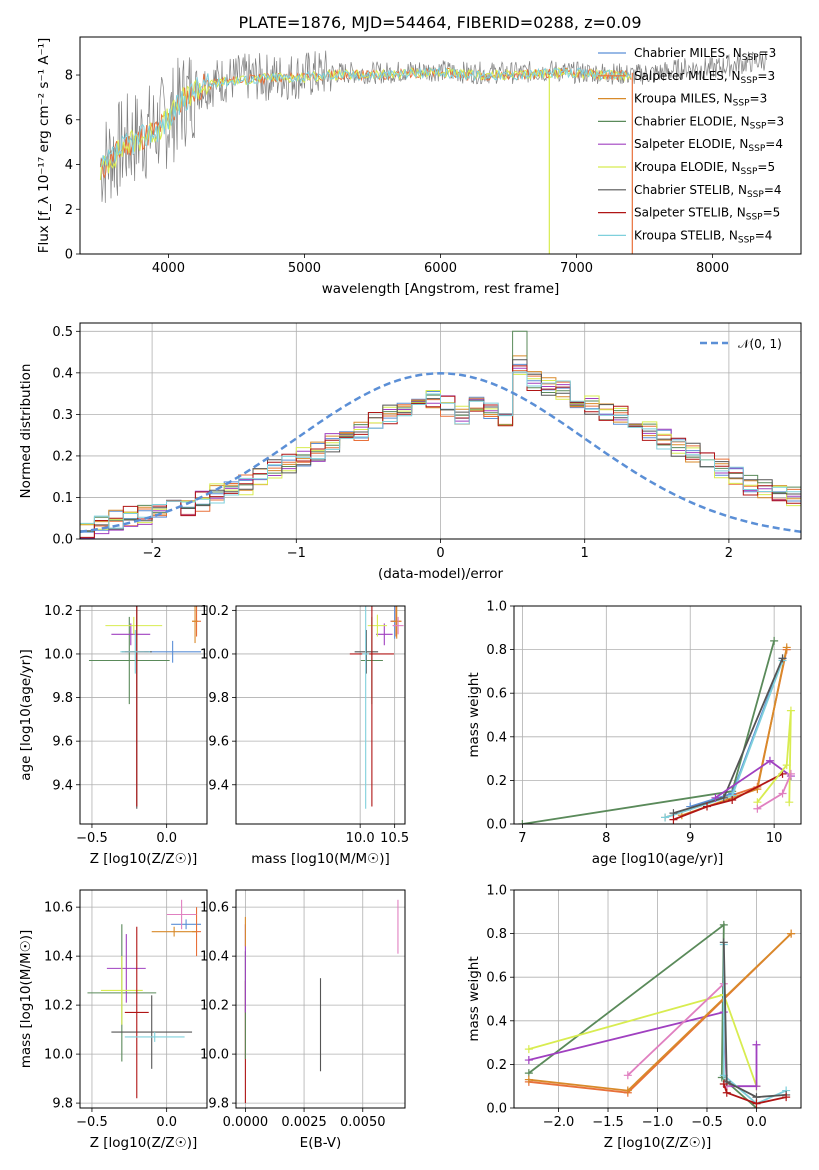  I want to click on x-tick-label: 0.0000, so click(246, 1122).